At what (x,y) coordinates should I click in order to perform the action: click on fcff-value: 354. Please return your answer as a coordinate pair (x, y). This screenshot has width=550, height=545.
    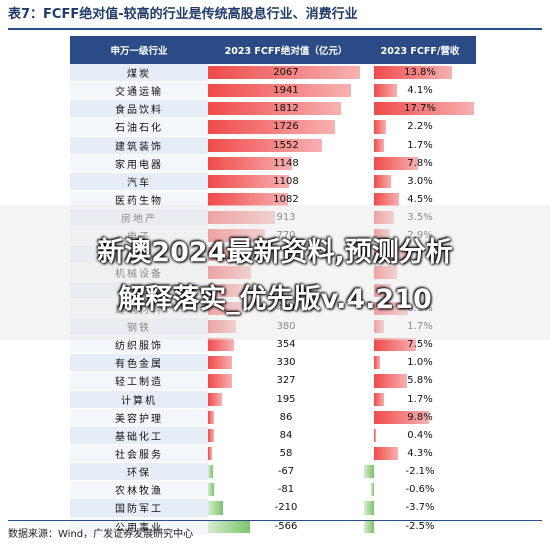
    Looking at the image, I should click on (286, 345).